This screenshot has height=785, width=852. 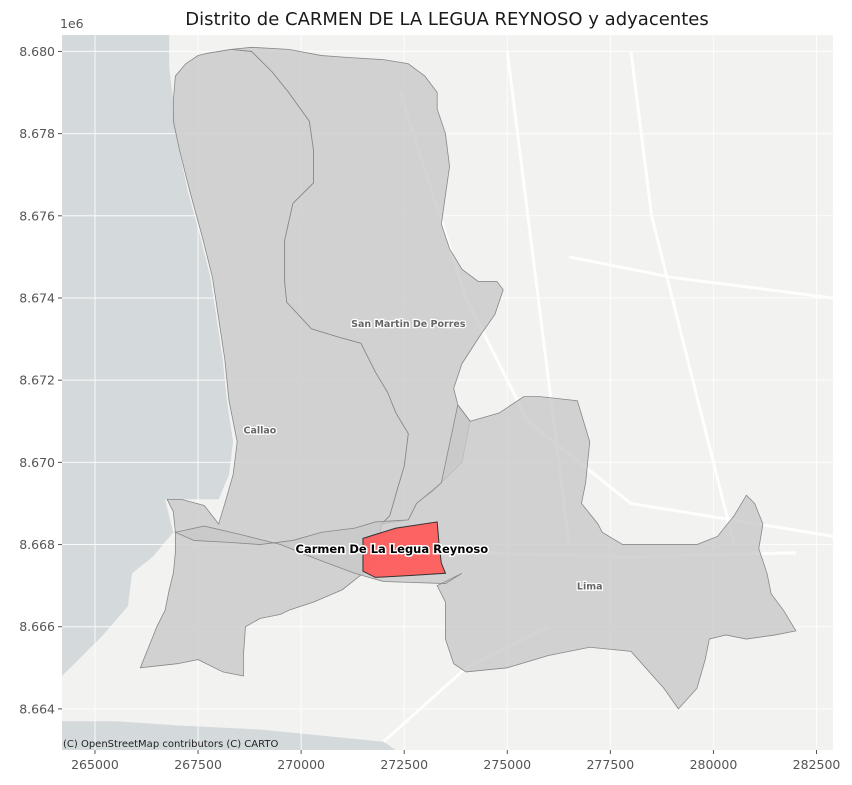 What do you see at coordinates (170, 744) in the screenshot?
I see `map-attribution: (C) OpenStreetMap contributors (C) CARTO` at bounding box center [170, 744].